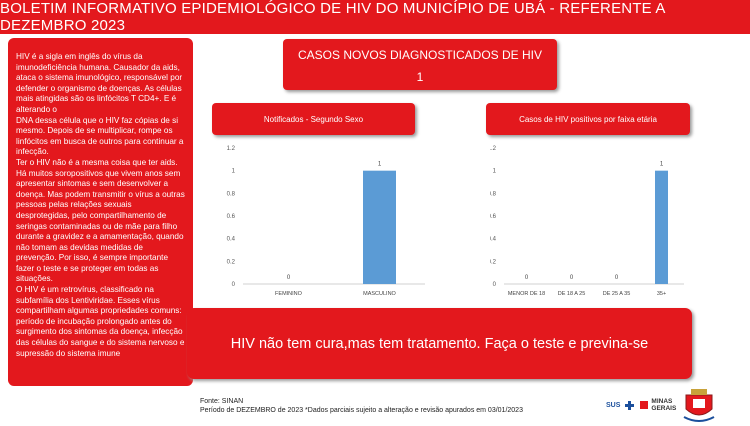  What do you see at coordinates (526, 294) in the screenshot?
I see `chart1-category-label: MENOR DE 18` at bounding box center [526, 294].